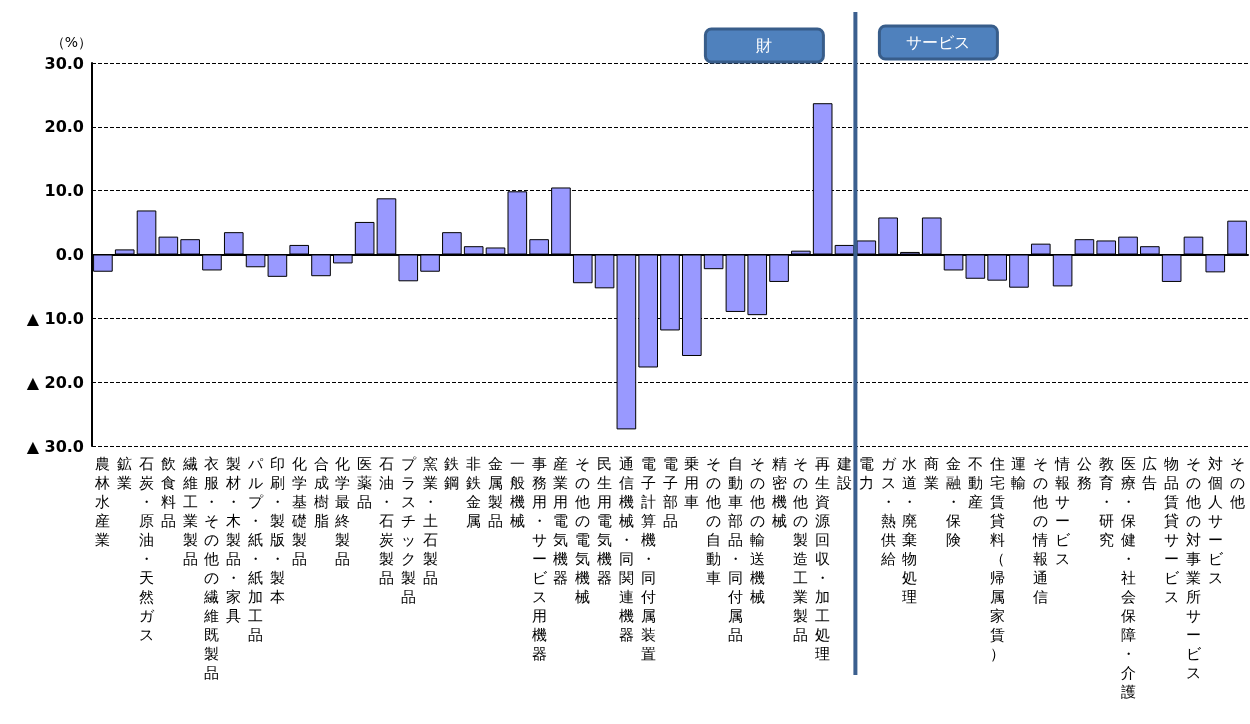 The height and width of the screenshot is (724, 1250). Describe the element at coordinates (1084, 473) in the screenshot. I see `x-tick-label: 公務` at that location.